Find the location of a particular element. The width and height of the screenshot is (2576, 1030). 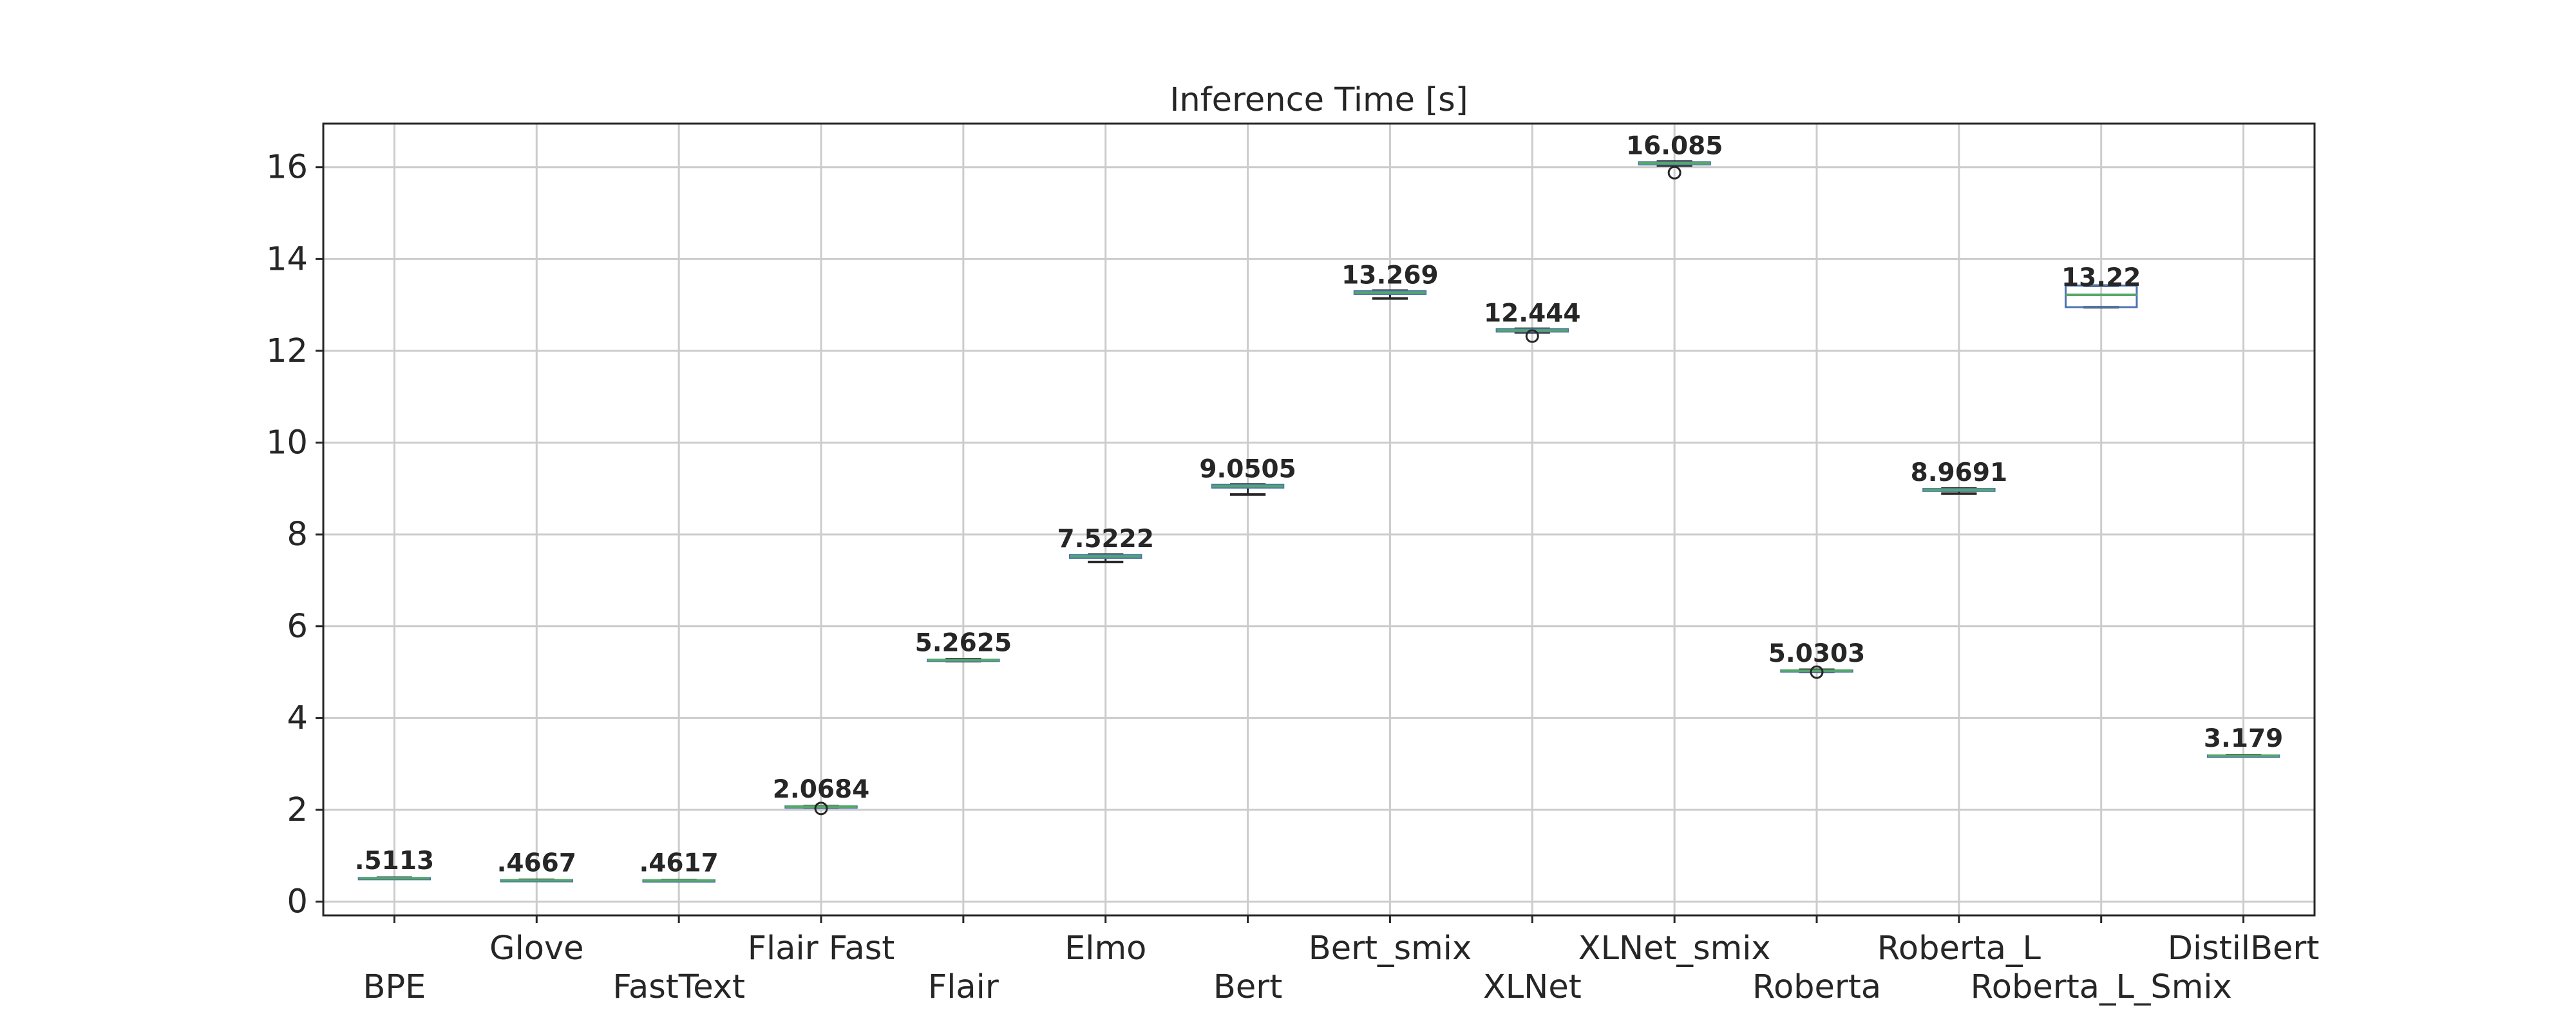

x-tick-label: XLNet is located at coordinates (1533, 987).